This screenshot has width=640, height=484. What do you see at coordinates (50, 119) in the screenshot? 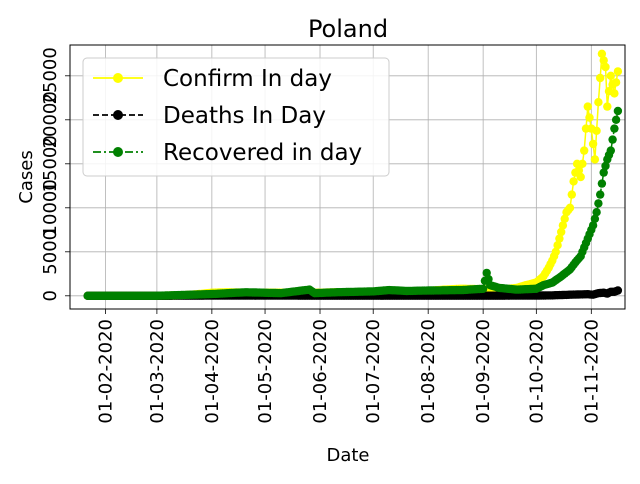
I see `y-tick-label: 20000` at bounding box center [50, 119].